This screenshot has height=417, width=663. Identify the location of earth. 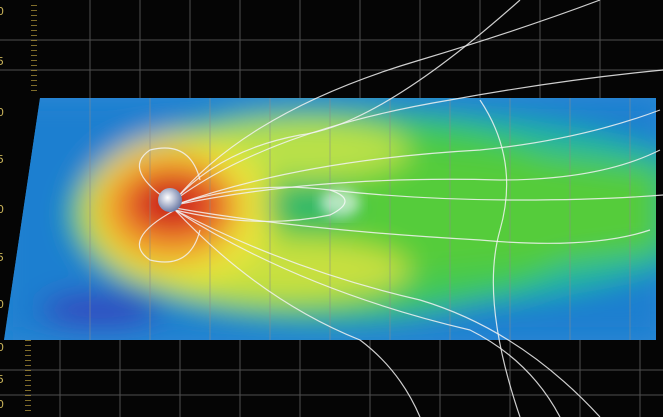
(170, 200).